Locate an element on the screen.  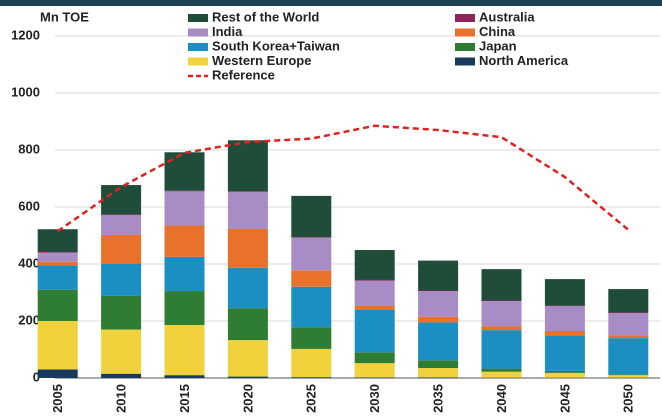
header-band is located at coordinates (331, 3).